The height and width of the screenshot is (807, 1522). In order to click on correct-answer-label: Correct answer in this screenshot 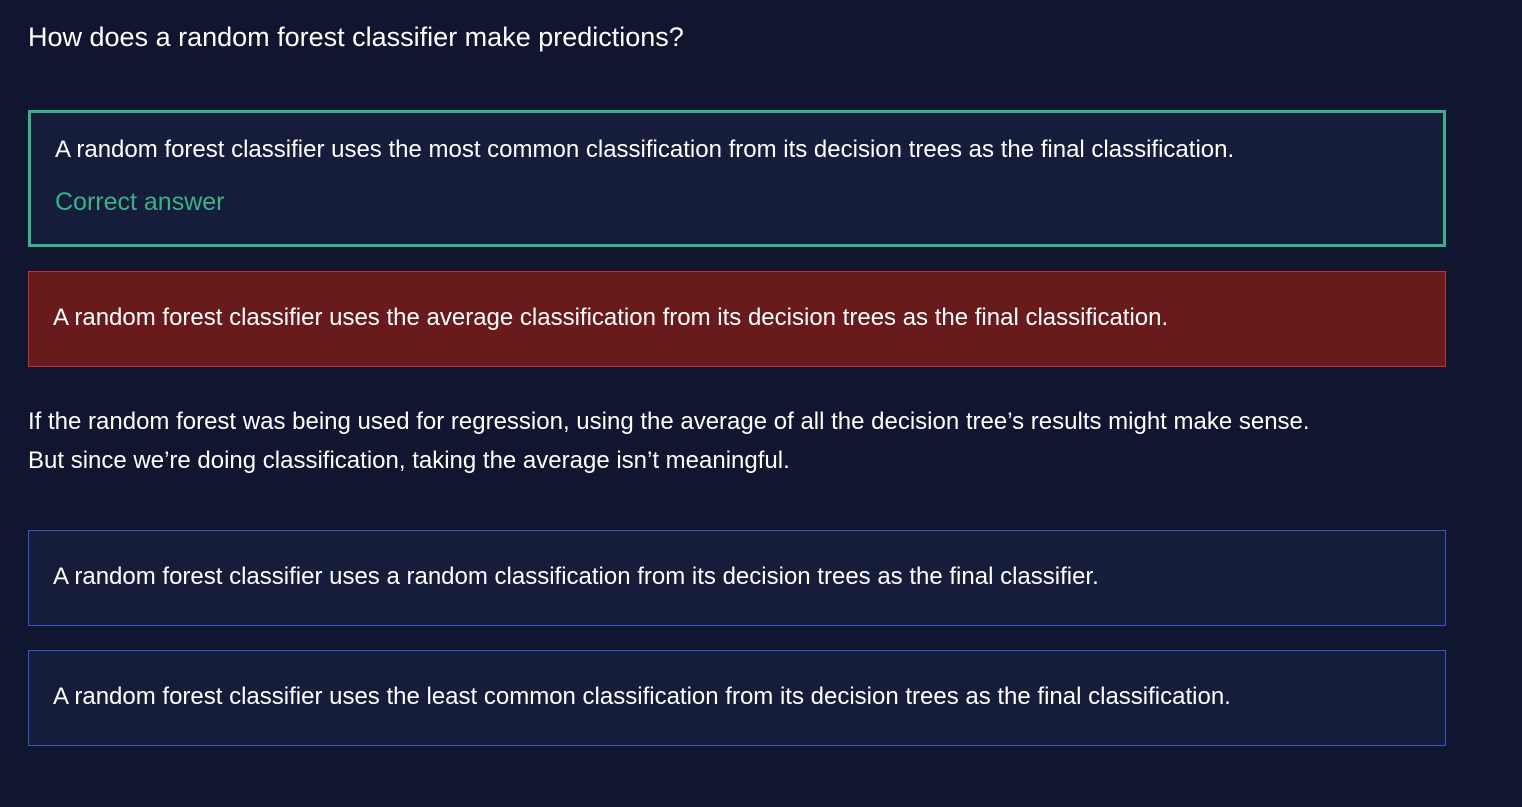, I will do `click(737, 202)`.